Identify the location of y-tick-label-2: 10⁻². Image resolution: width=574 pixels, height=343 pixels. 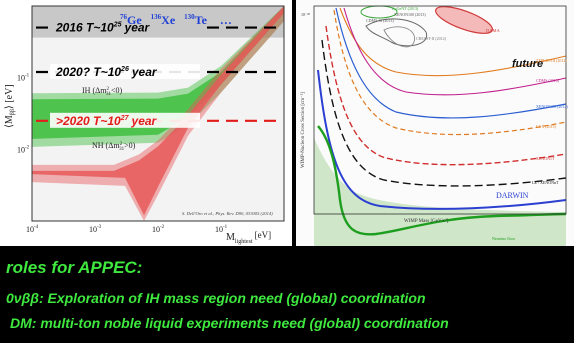
(23, 149).